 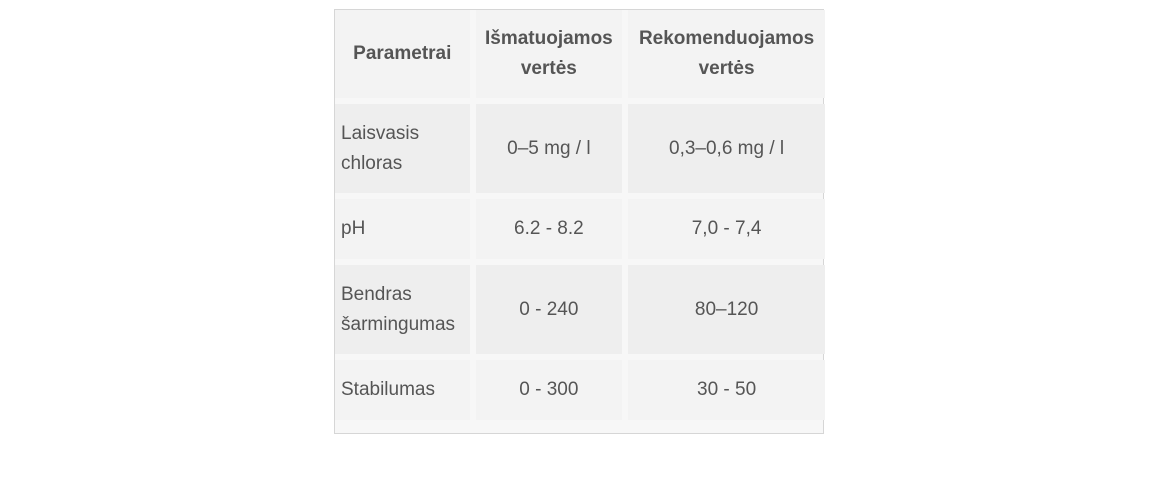 What do you see at coordinates (549, 54) in the screenshot?
I see `header-measured-values: Išmatuojamos vertės` at bounding box center [549, 54].